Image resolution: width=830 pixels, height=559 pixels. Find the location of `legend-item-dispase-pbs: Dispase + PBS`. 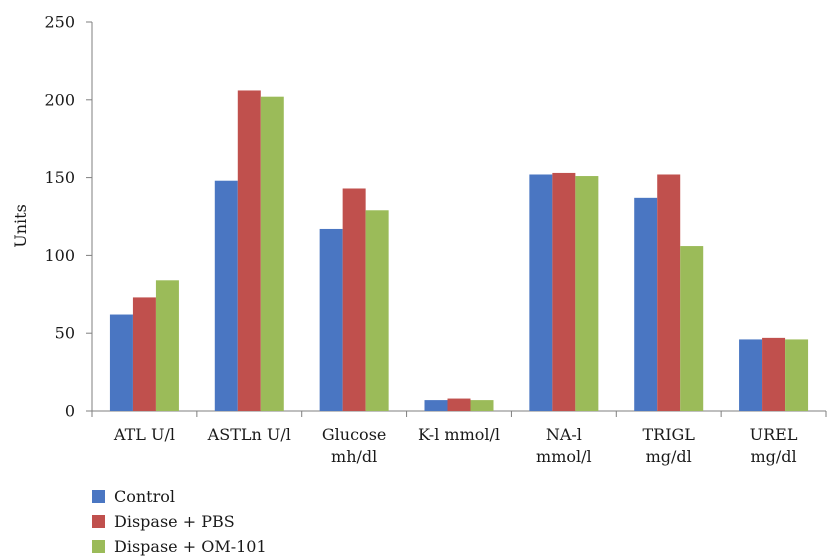

legend-item-dispase-pbs: Dispase + PBS is located at coordinates (179, 521).